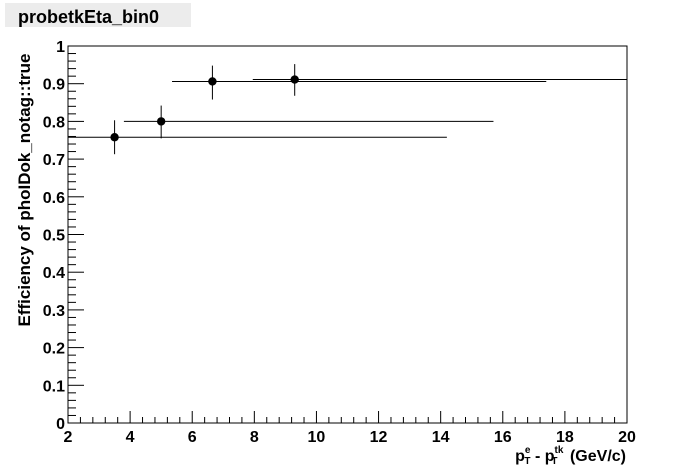 Image resolution: width=696 pixels, height=472 pixels. What do you see at coordinates (89, 17) in the screenshot?
I see `chart-title: probetkEta_bin0` at bounding box center [89, 17].